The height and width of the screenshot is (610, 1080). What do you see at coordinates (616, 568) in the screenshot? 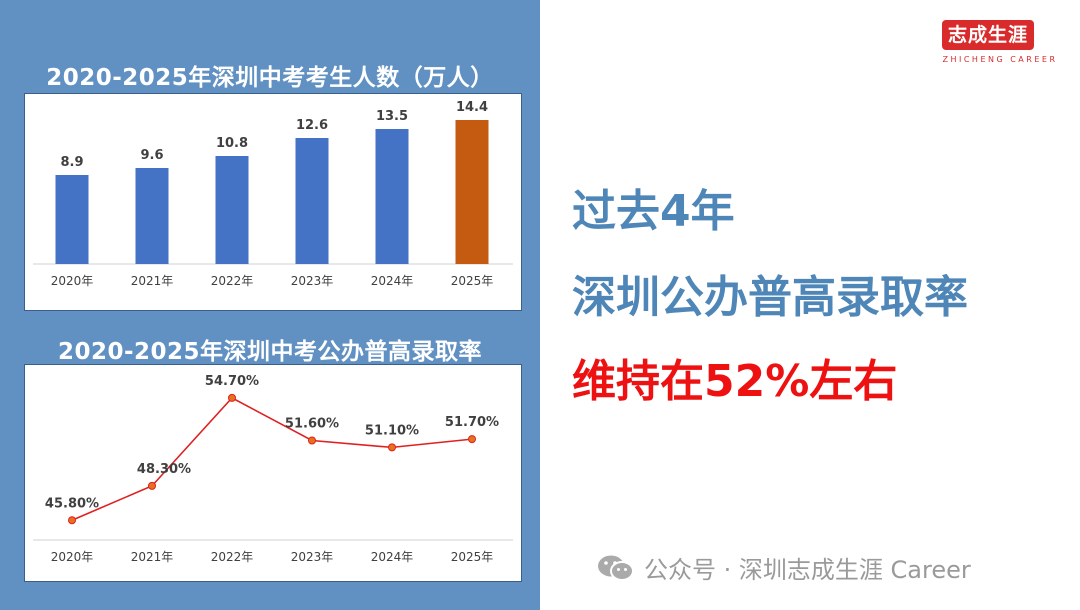
I see `wechat-icon` at bounding box center [616, 568].